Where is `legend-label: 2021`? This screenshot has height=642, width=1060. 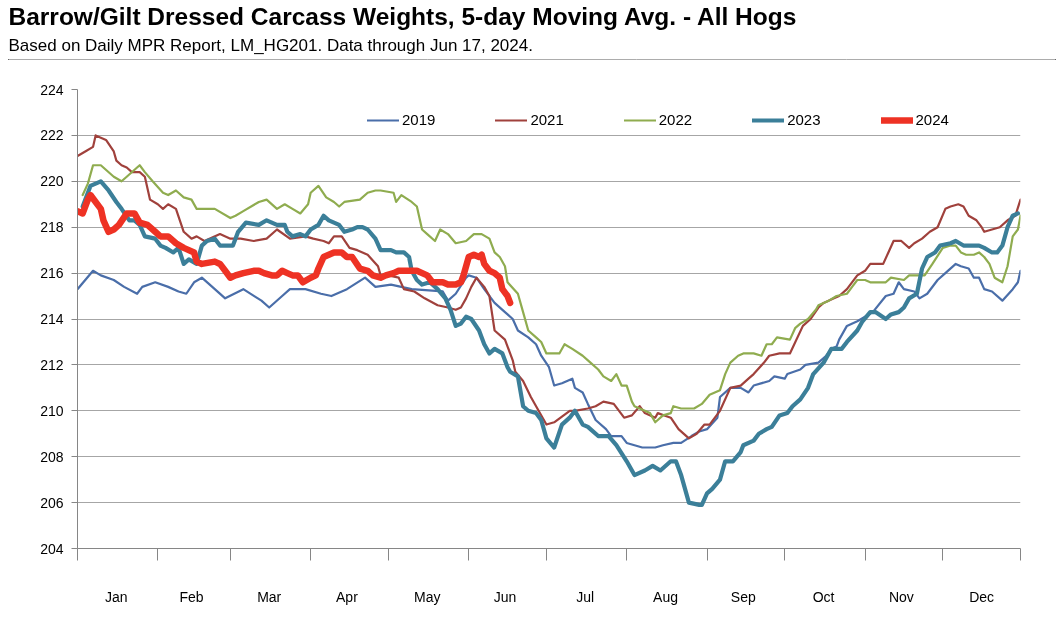
legend-label: 2021 is located at coordinates (547, 119).